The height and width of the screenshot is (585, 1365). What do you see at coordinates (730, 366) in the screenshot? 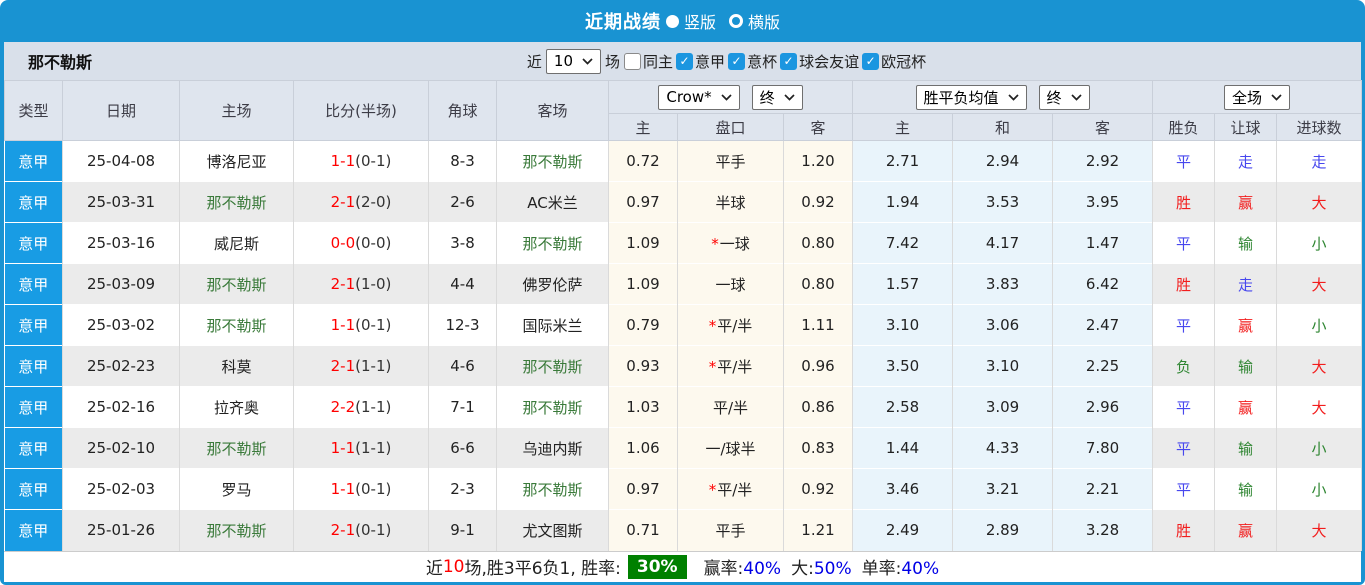
I see `handicap-line: *平/半` at bounding box center [730, 366].